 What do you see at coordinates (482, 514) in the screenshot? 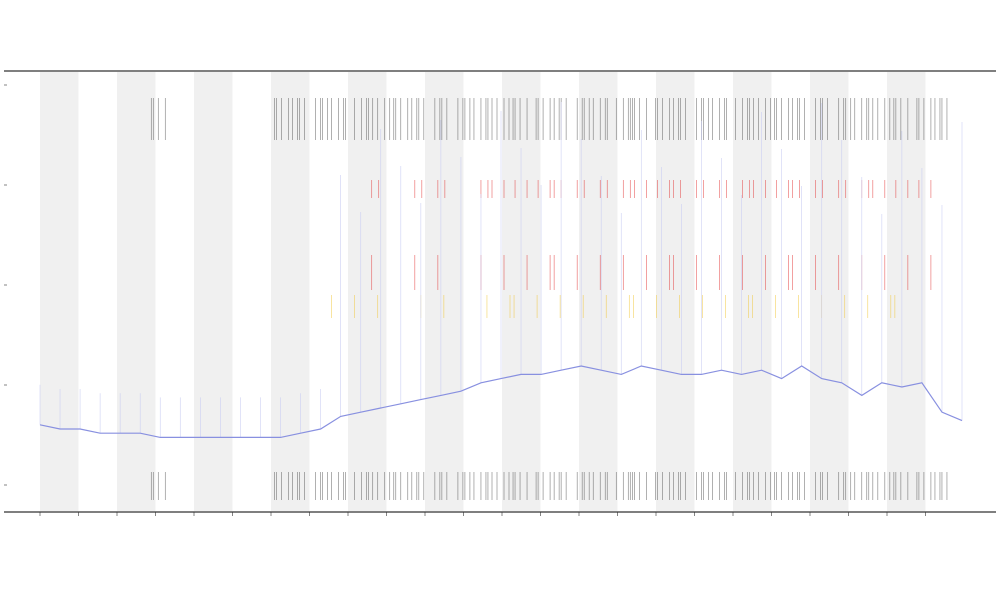
I see `x-axis-ticks` at bounding box center [482, 514].